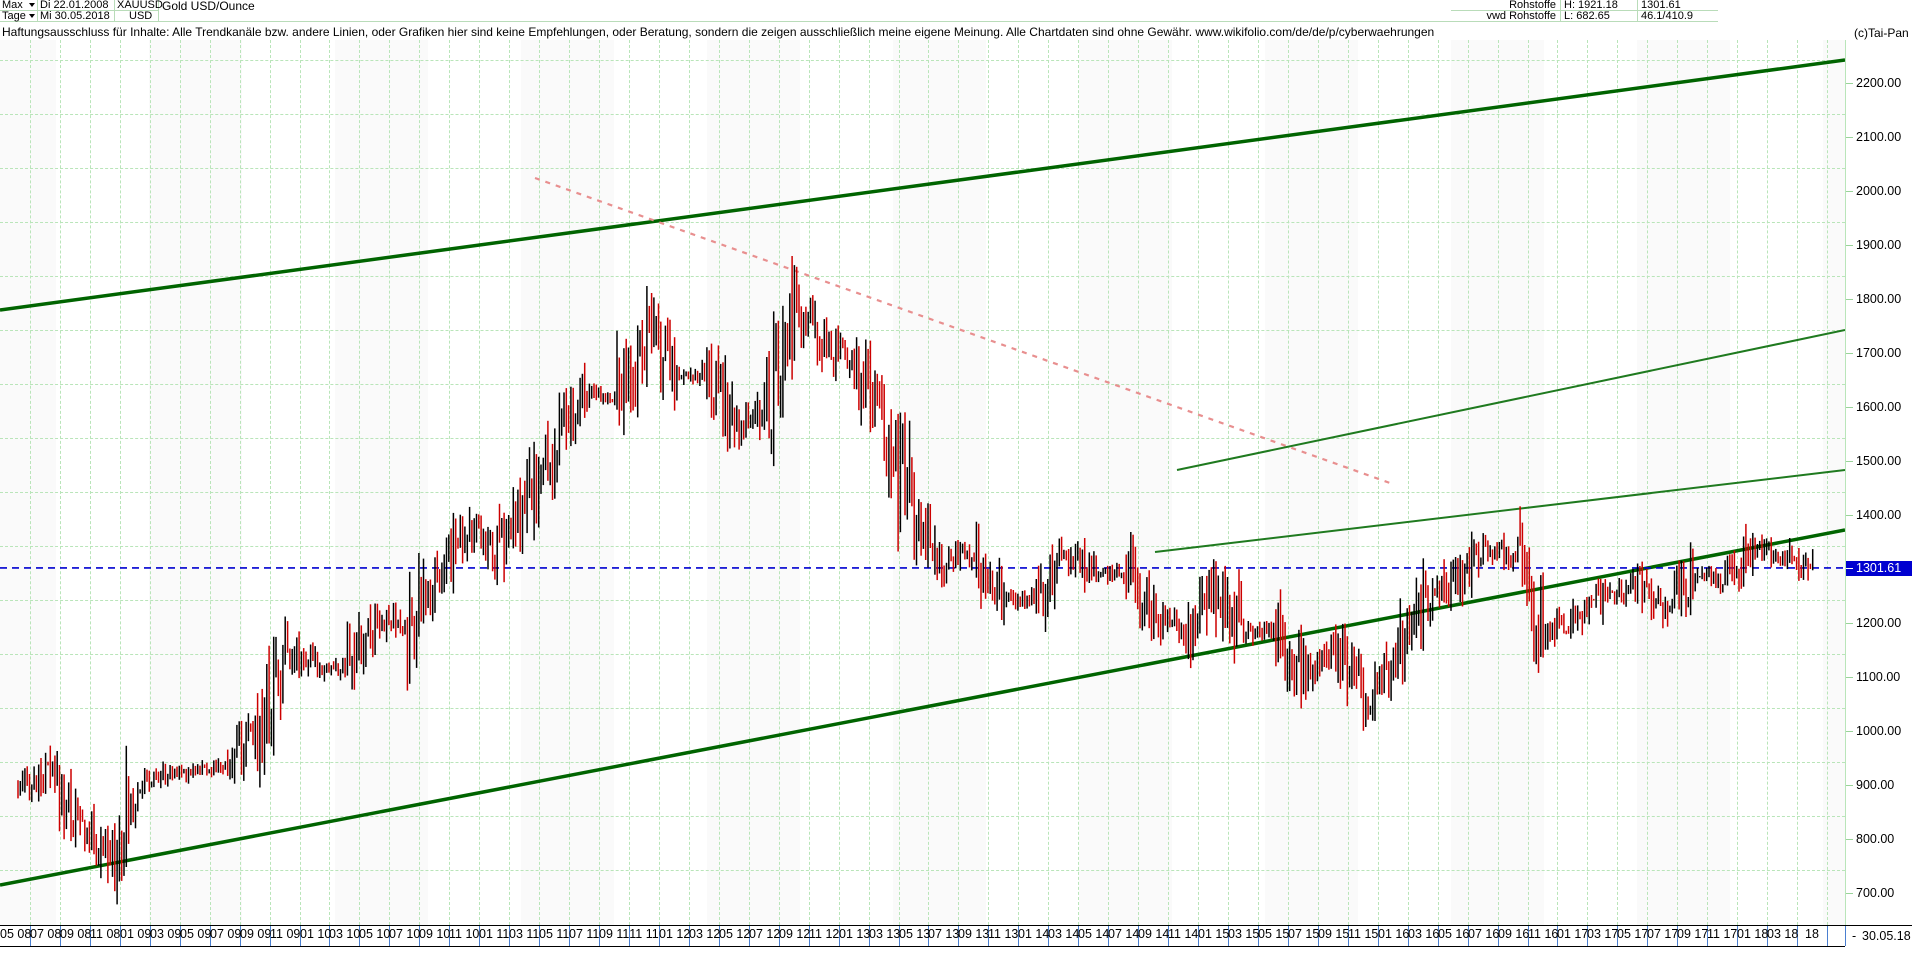 This screenshot has height=953, width=1912. What do you see at coordinates (1879, 514) in the screenshot?
I see `price-axis-tick-label: 1400.00` at bounding box center [1879, 514].